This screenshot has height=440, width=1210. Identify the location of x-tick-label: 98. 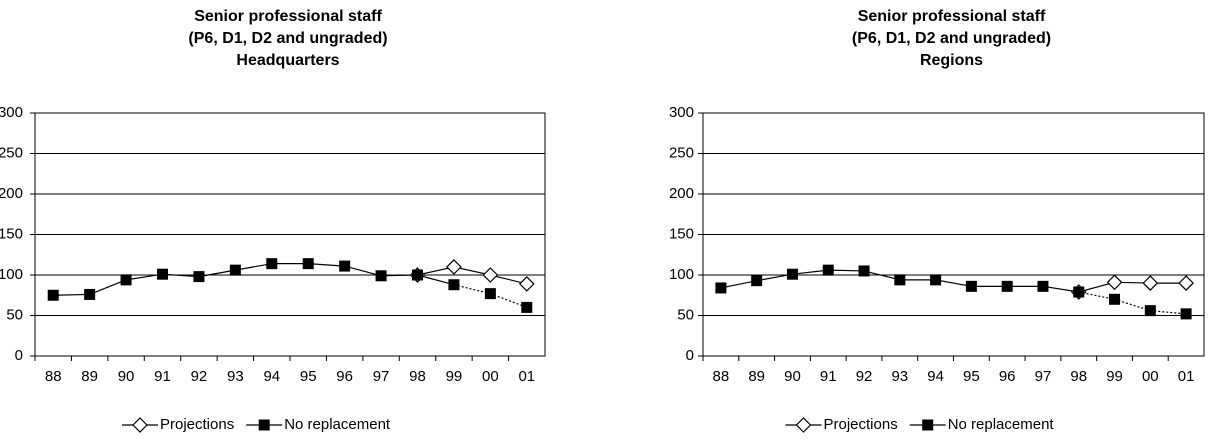
(417, 376).